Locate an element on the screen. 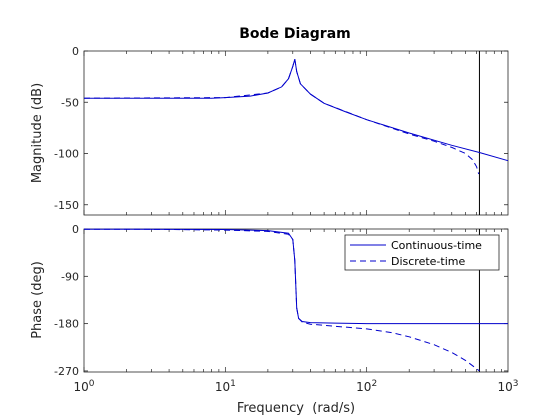  x-tick-labels: 10⁰ 10¹ 10² 10³ is located at coordinates (295, 386).